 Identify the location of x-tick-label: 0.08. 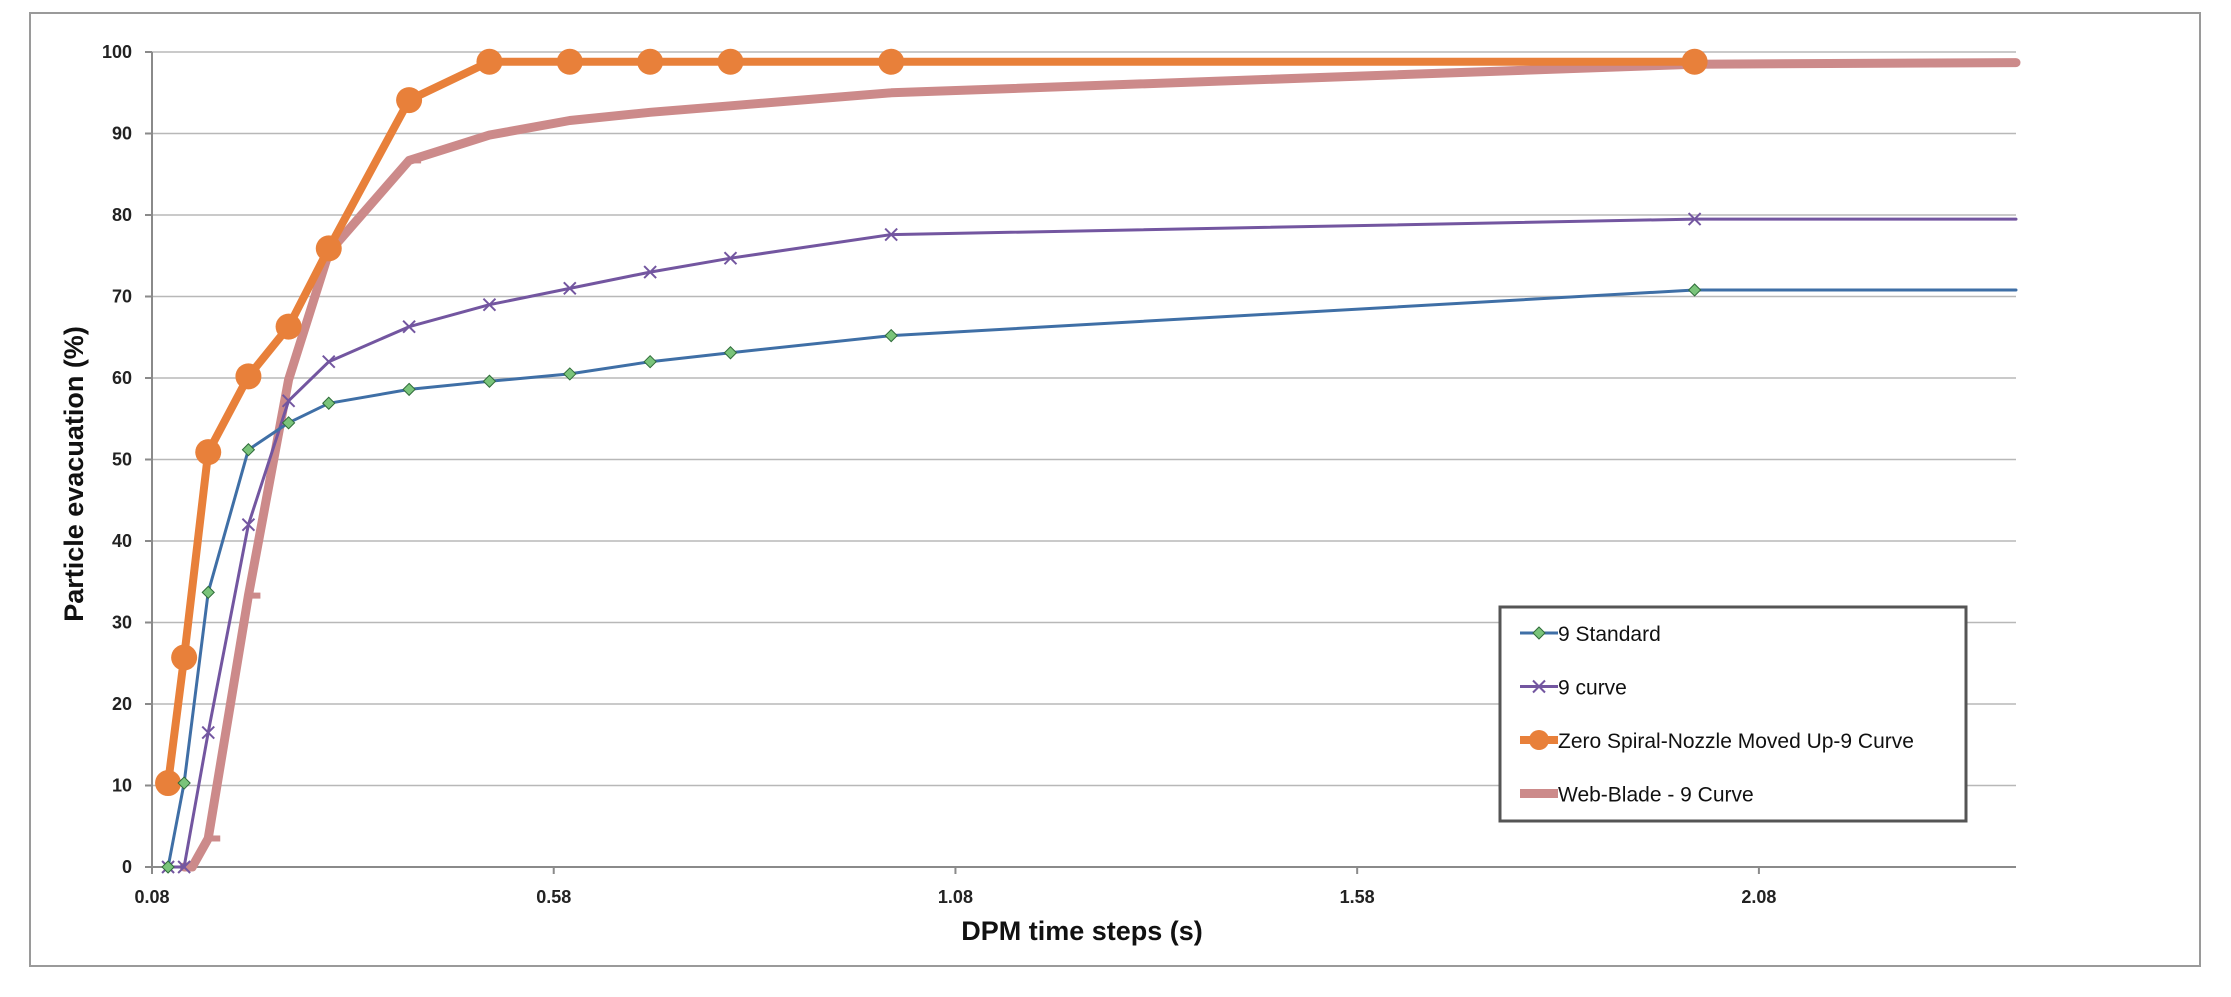
(151, 897).